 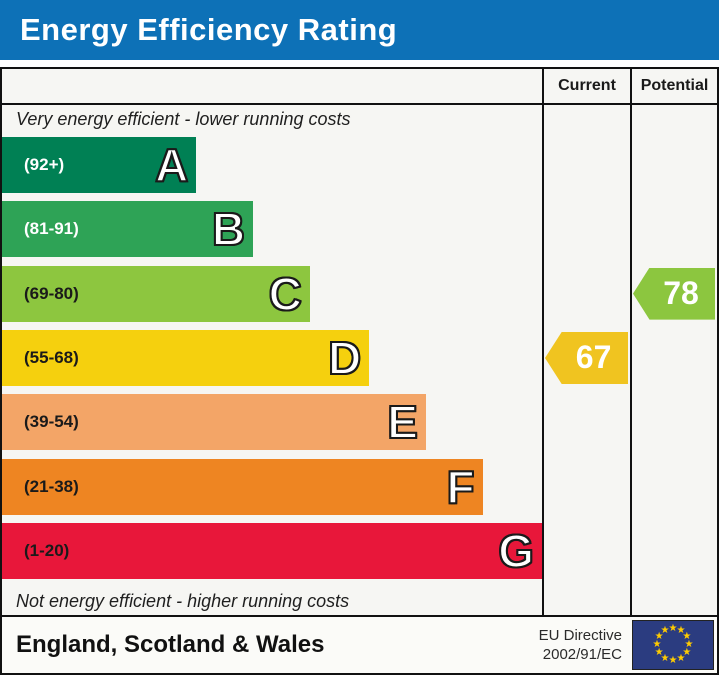 What do you see at coordinates (460, 487) in the screenshot?
I see `band-letter: F` at bounding box center [460, 487].